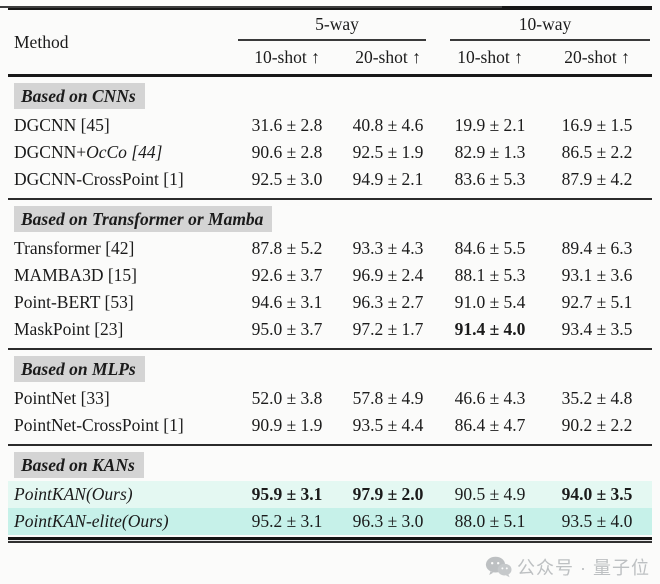 This screenshot has height=584, width=660. What do you see at coordinates (75, 275) in the screenshot?
I see `method-cell: MAMBA3D [15]` at bounding box center [75, 275].